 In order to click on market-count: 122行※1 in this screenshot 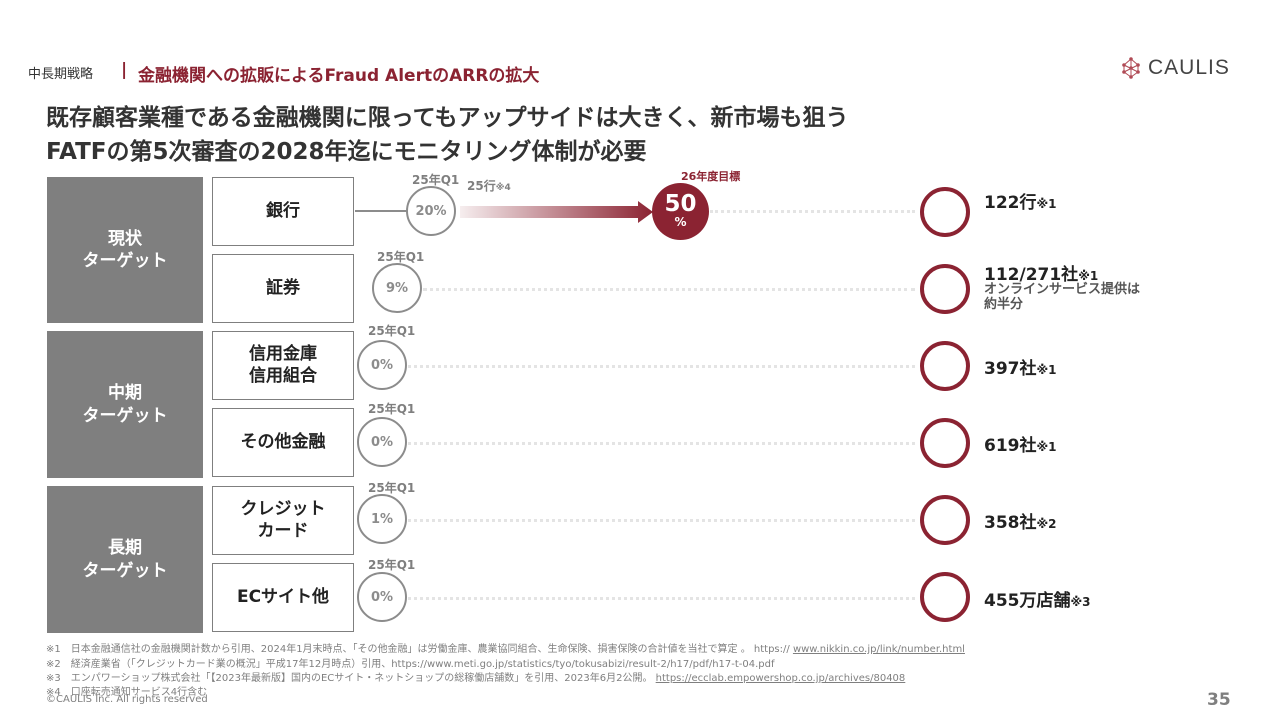, I will do `click(1020, 200)`.